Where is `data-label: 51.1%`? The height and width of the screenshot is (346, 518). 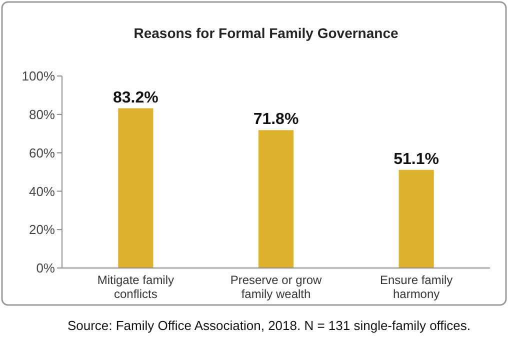
data-label: 51.1% is located at coordinates (417, 159).